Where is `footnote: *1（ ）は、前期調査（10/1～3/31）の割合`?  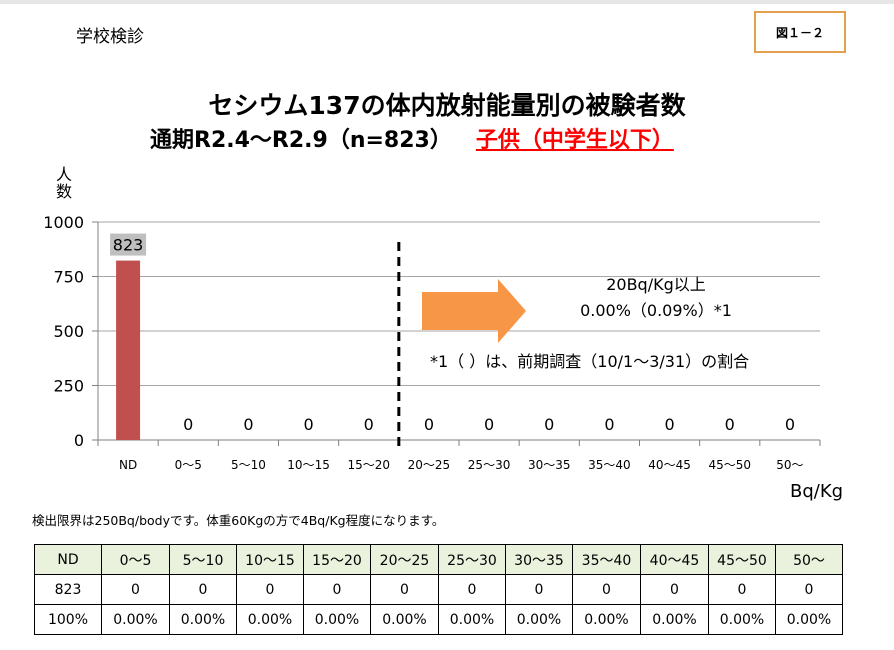
footnote: *1（ ）は、前期調査（10/1～3/31）の割合 is located at coordinates (589, 361).